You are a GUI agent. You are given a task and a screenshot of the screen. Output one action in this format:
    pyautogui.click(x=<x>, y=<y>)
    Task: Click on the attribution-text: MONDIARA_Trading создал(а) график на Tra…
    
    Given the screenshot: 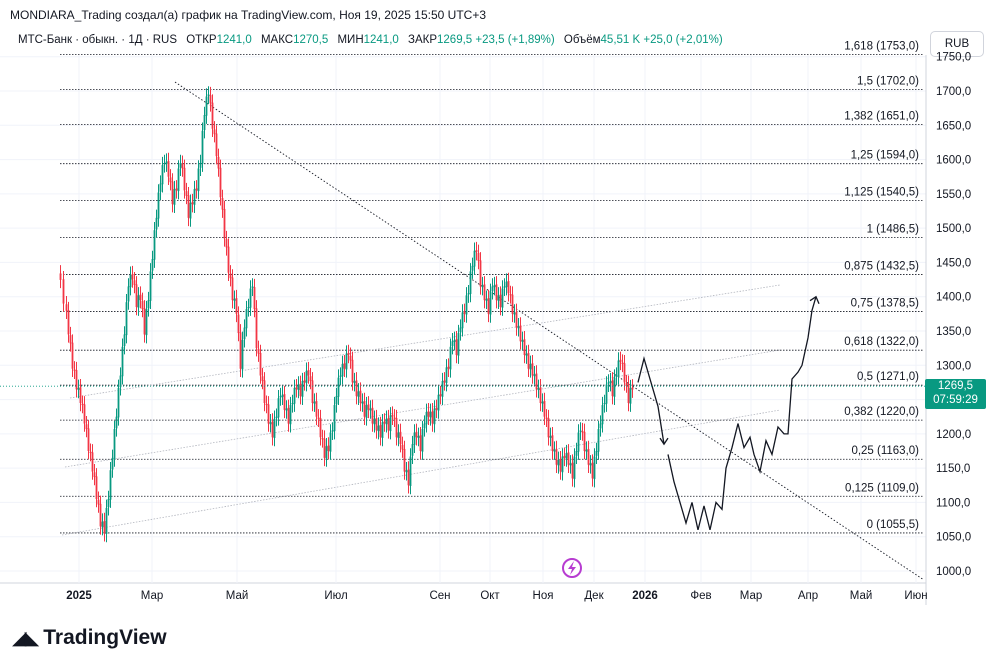 What is the action you would take?
    pyautogui.click(x=248, y=15)
    